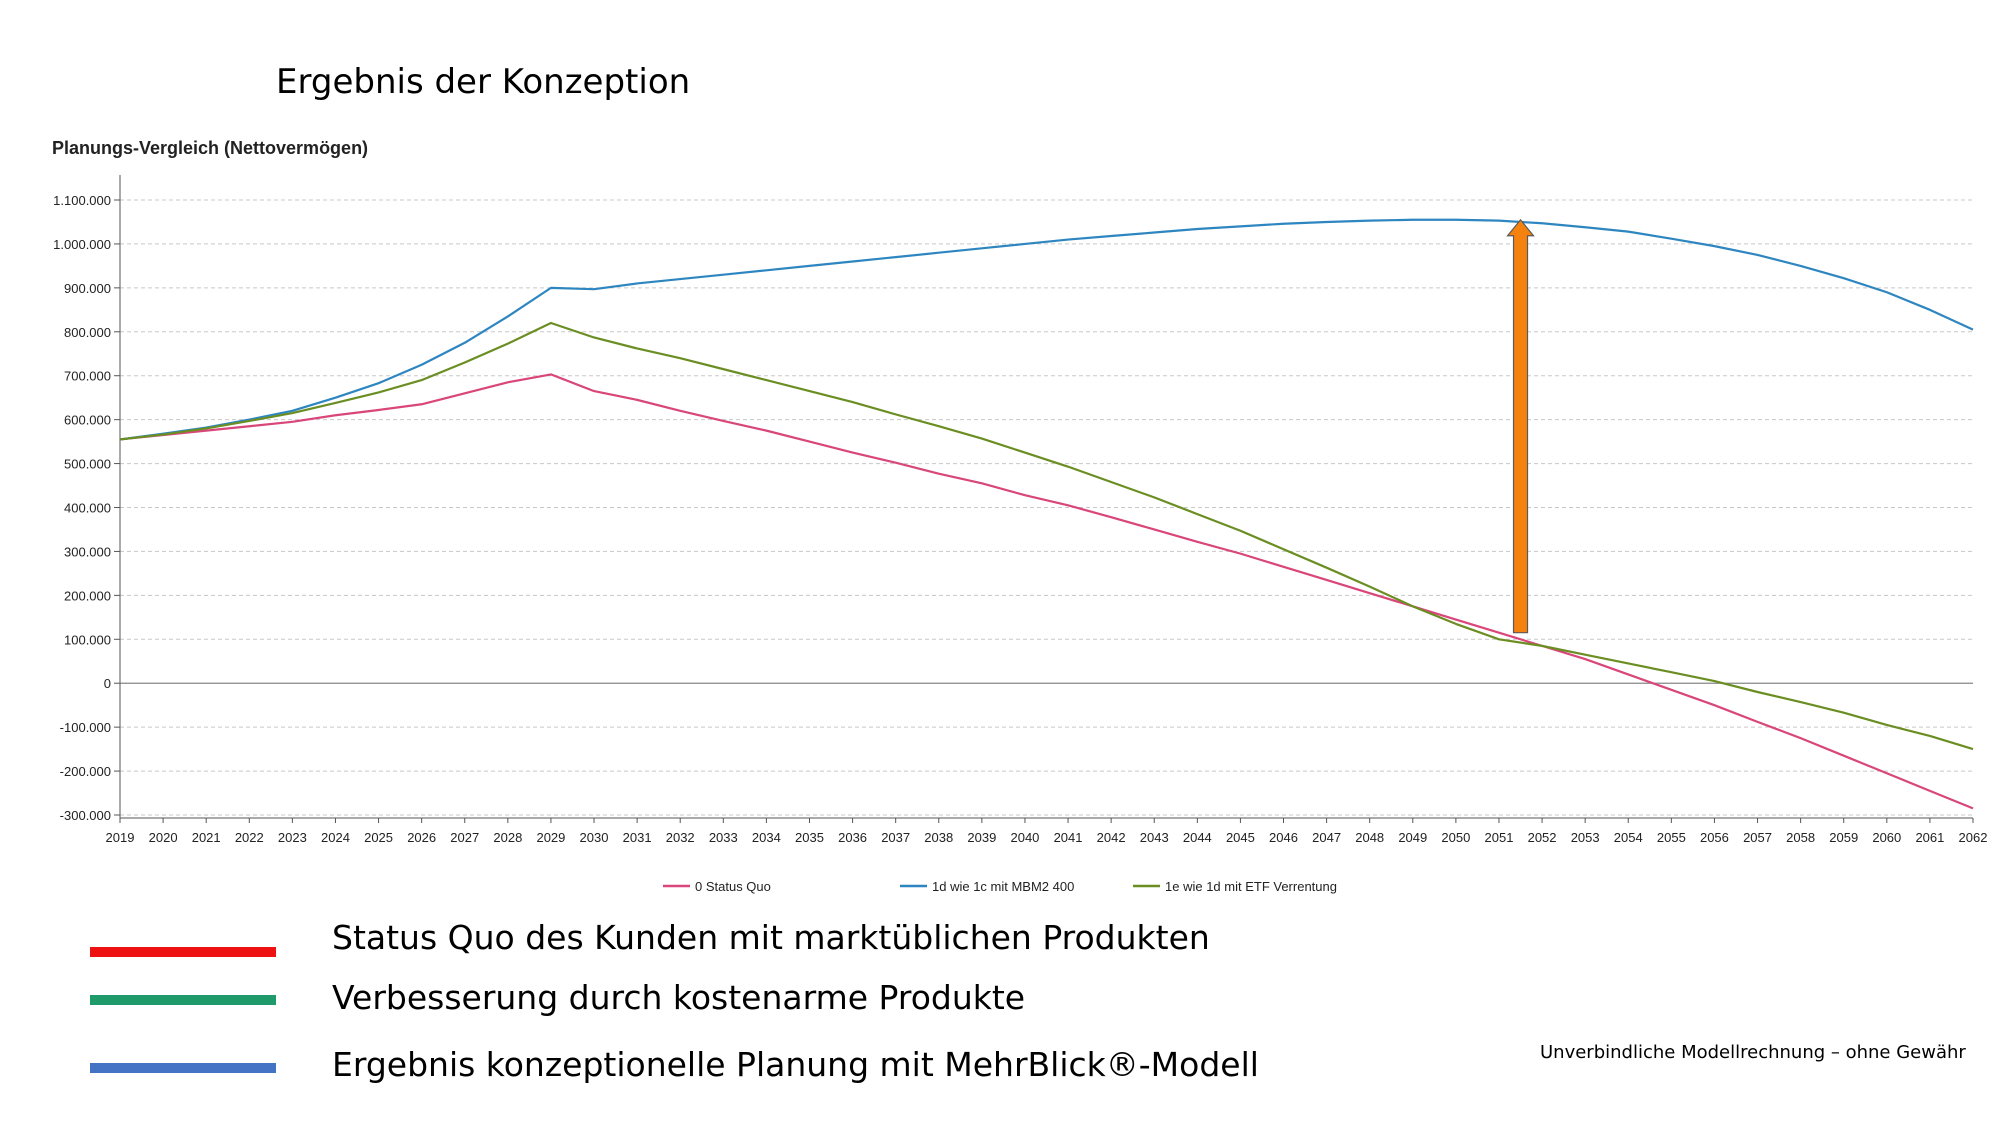  Describe the element at coordinates (679, 997) in the screenshot. I see `legend-text-low-cost: Verbesserung durch kostenarme Produkte` at that location.